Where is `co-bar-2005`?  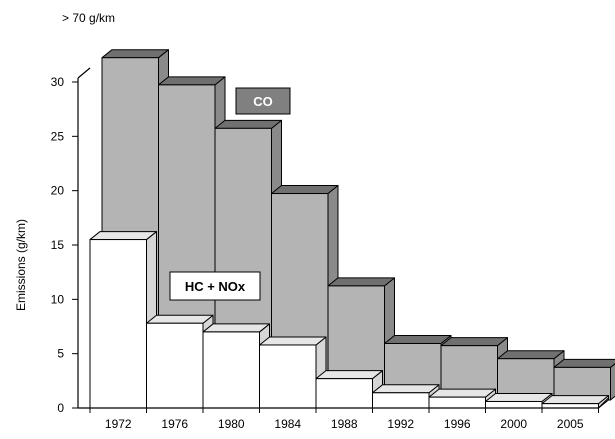
co-bar-2005 is located at coordinates (584, 379).